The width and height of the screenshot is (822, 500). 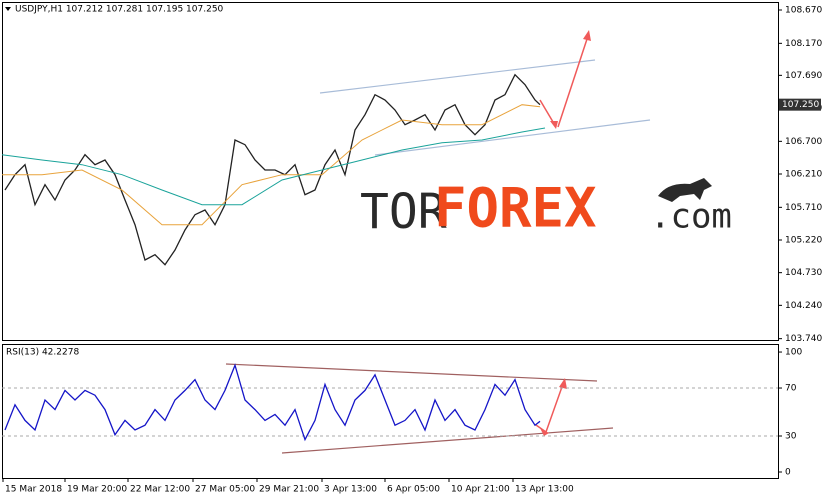 I want to click on last-price-label: 107.250, so click(x=800, y=105).